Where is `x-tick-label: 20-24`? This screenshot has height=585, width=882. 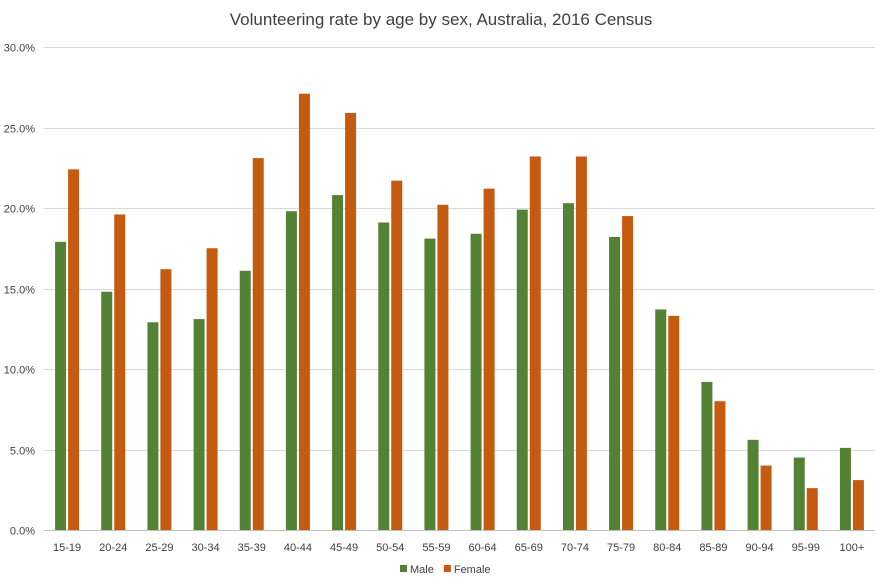
x-tick-label: 20-24 is located at coordinates (113, 548).